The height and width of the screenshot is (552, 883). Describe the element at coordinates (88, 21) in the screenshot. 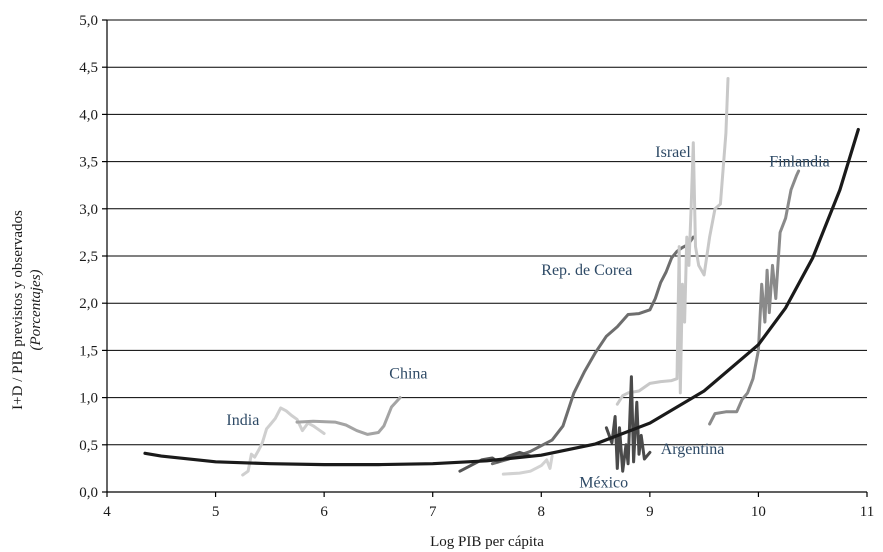

I see `y-tick-label: 5,0` at that location.